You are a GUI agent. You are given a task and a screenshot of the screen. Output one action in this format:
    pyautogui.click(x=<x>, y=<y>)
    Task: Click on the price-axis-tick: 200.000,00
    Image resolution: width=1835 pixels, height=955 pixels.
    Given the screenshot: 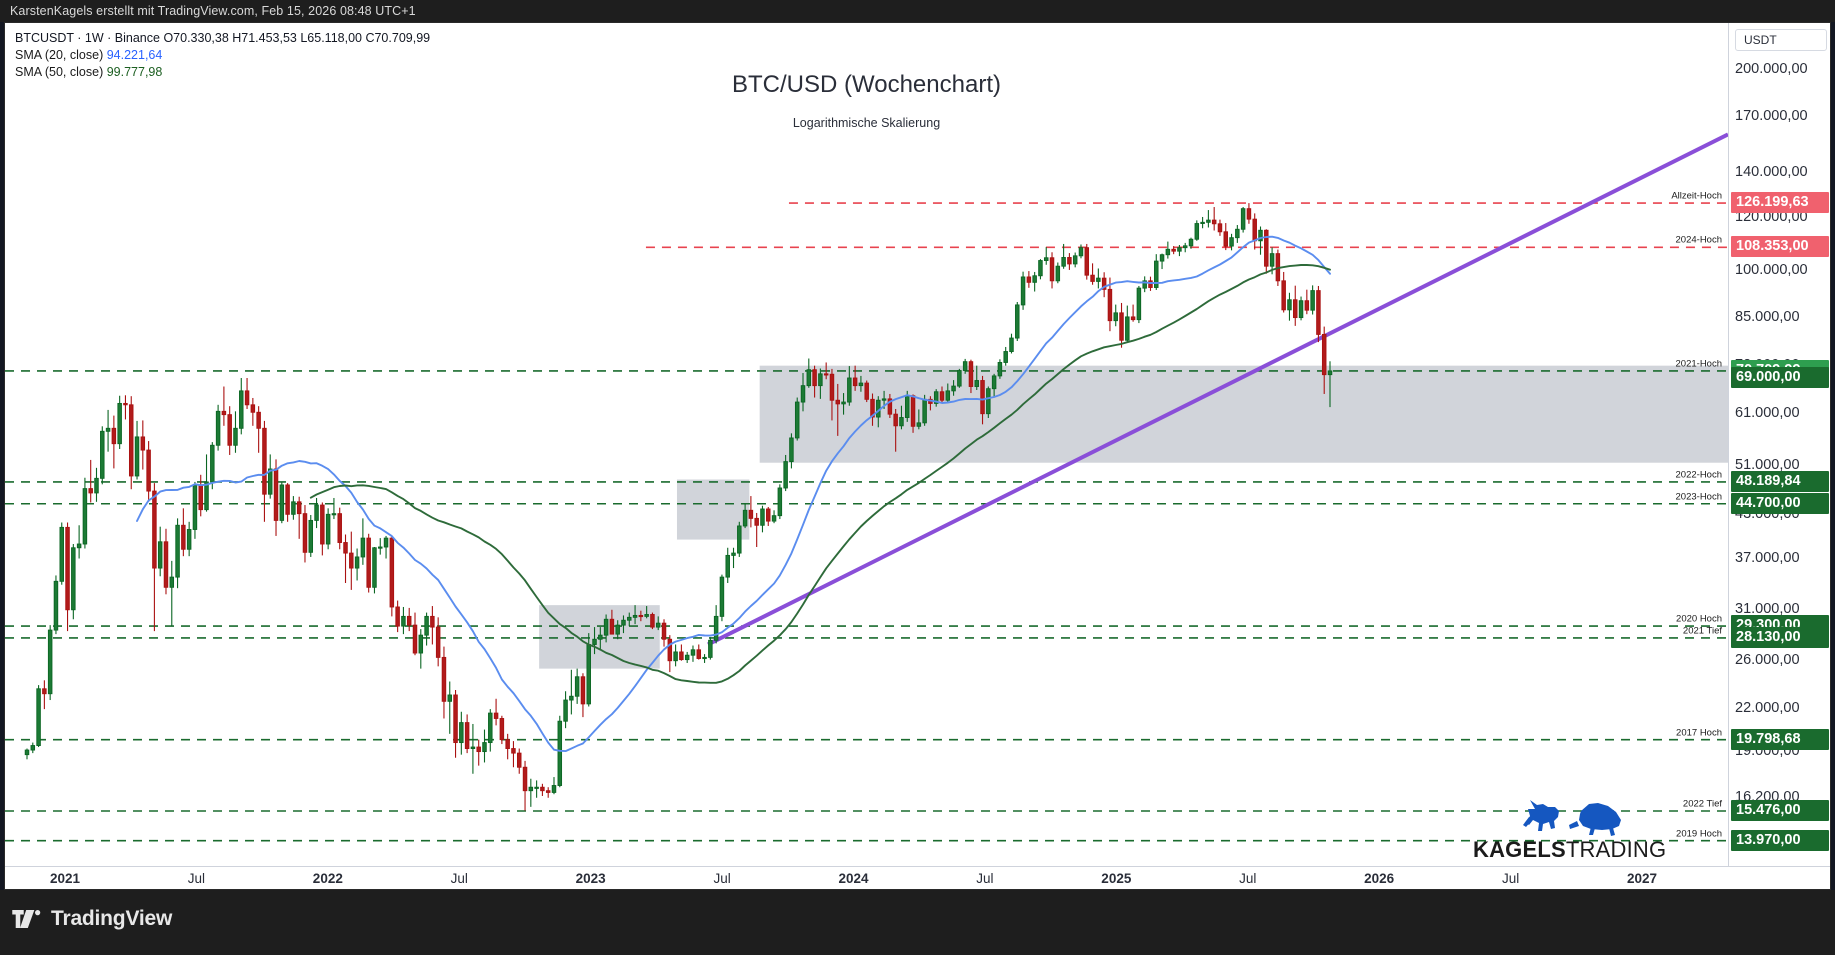 What is the action you would take?
    pyautogui.click(x=1771, y=68)
    